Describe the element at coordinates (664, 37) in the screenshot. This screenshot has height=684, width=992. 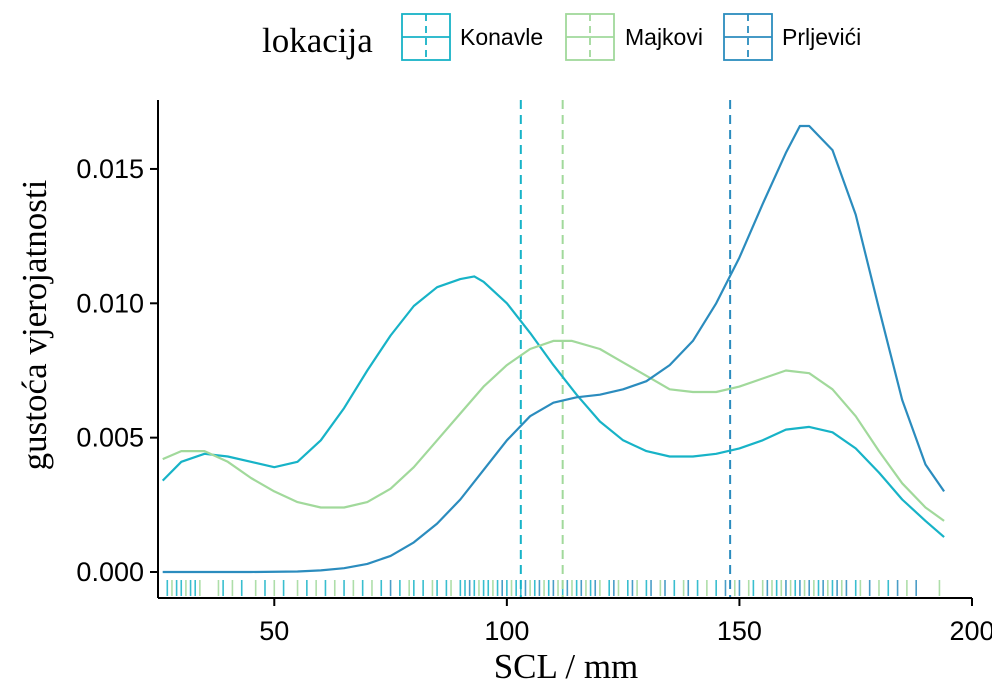
I see `legend-label: Majkovi` at that location.